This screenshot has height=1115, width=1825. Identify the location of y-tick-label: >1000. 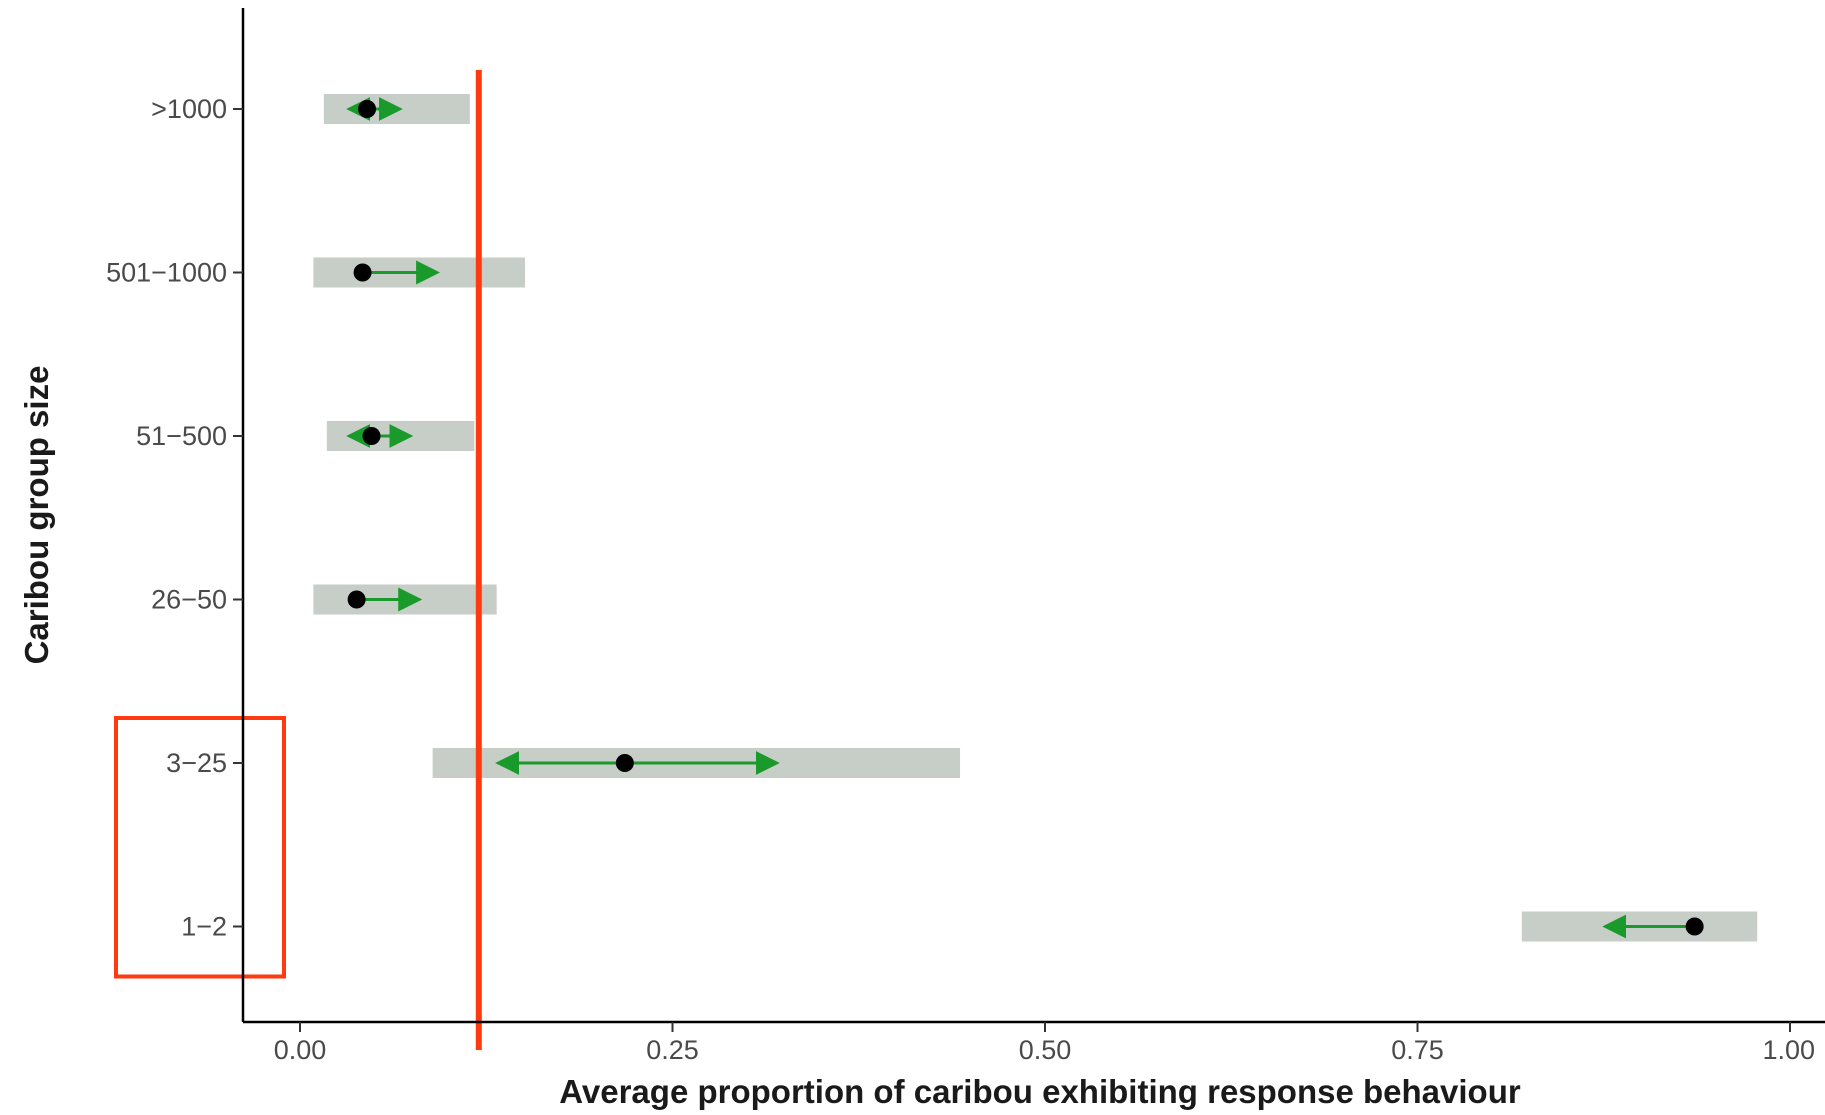
(189, 109).